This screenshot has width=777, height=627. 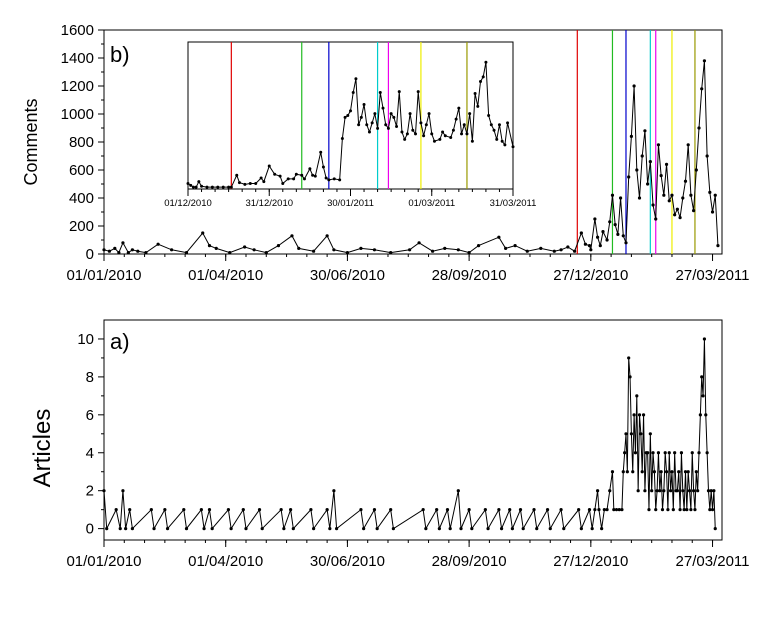 What do you see at coordinates (188, 203) in the screenshot?
I see `x-tick-label-0: 01/12/2010` at bounding box center [188, 203].